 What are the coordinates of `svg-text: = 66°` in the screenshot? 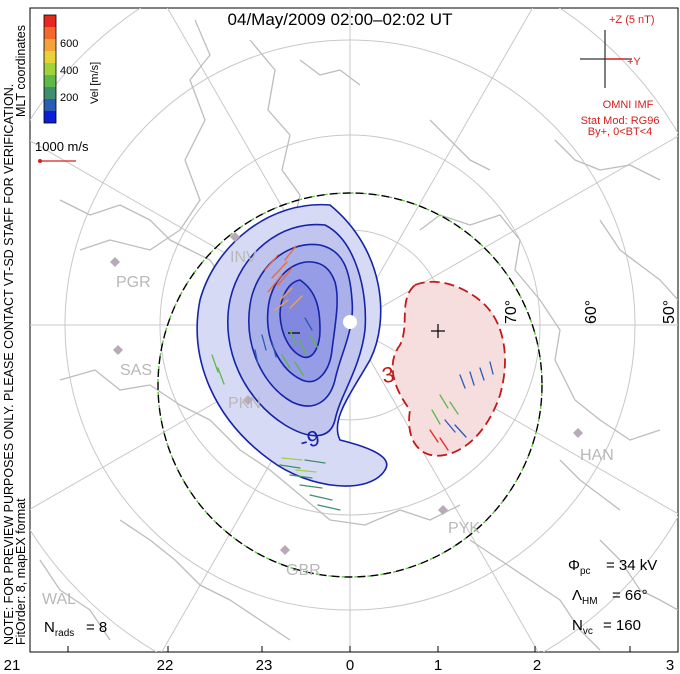 It's located at (630, 595).